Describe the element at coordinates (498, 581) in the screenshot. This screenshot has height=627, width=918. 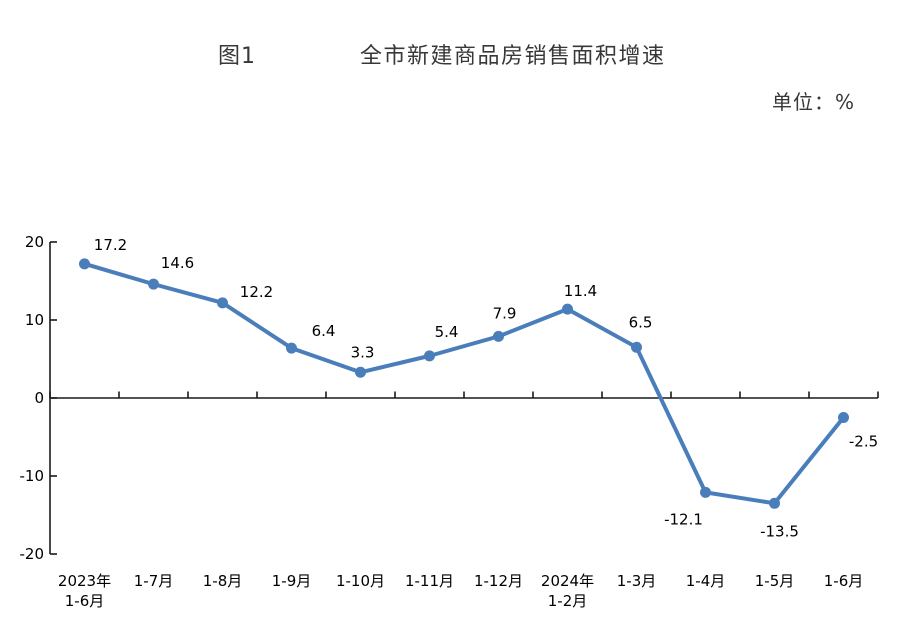
I see `x-tick-label: 1-12月` at that location.